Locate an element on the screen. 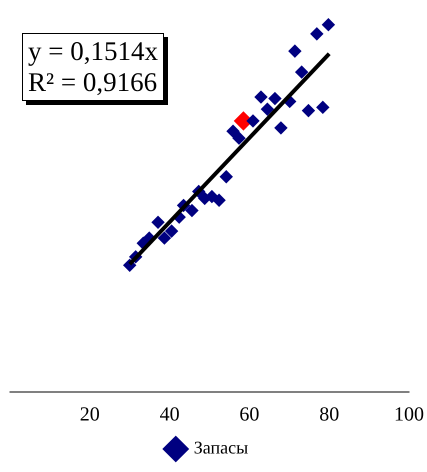 The width and height of the screenshot is (427, 472). x-tick-label: 60 is located at coordinates (249, 414).